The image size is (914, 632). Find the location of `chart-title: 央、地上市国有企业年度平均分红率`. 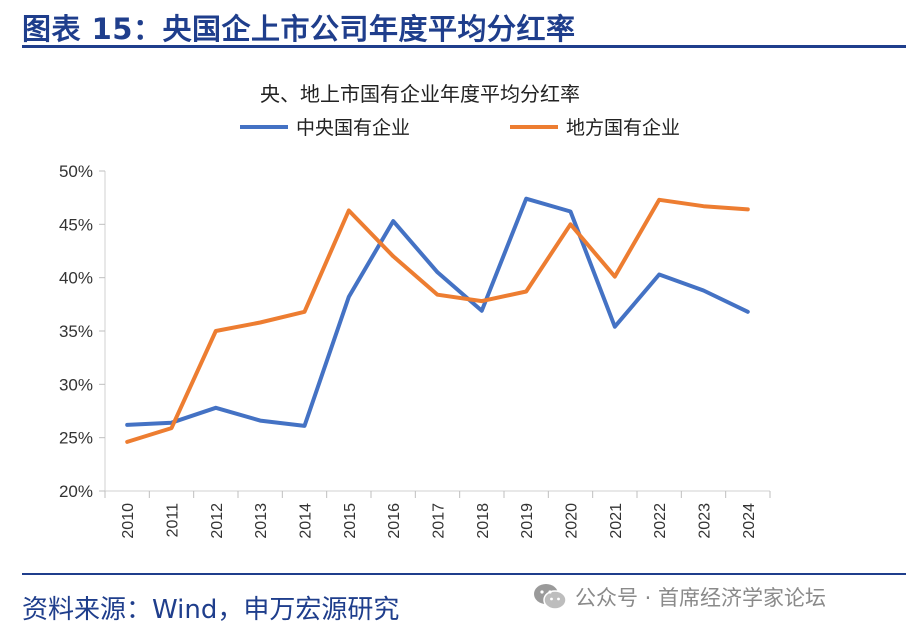

chart-title: 央、地上市国有企业年度平均分红率 is located at coordinates (420, 94).